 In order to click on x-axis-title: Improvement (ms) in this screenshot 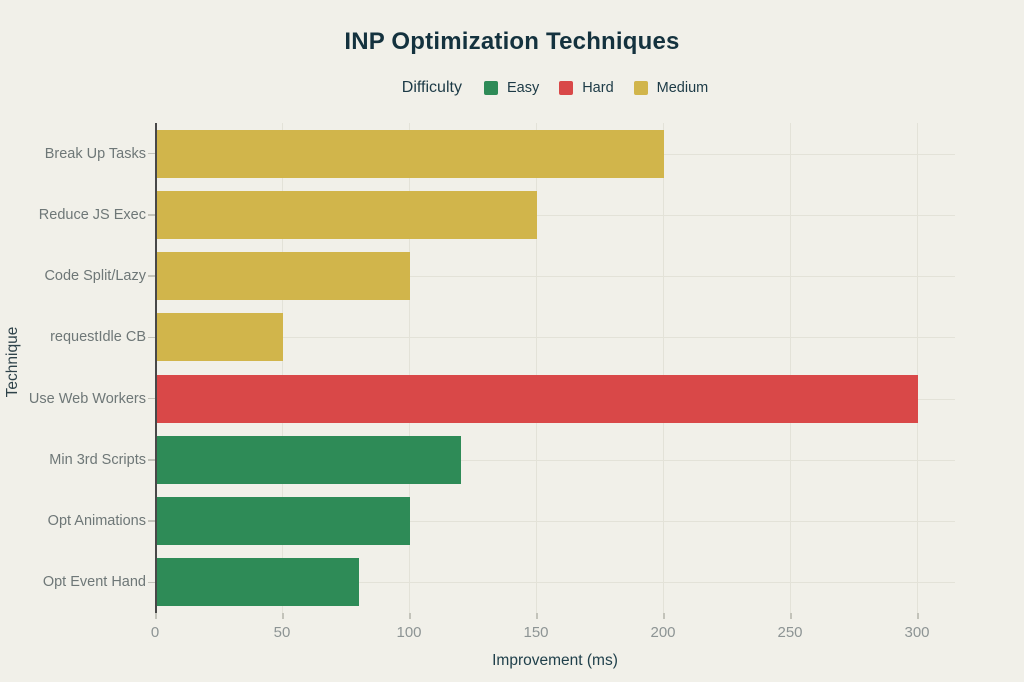, I will do `click(555, 660)`.